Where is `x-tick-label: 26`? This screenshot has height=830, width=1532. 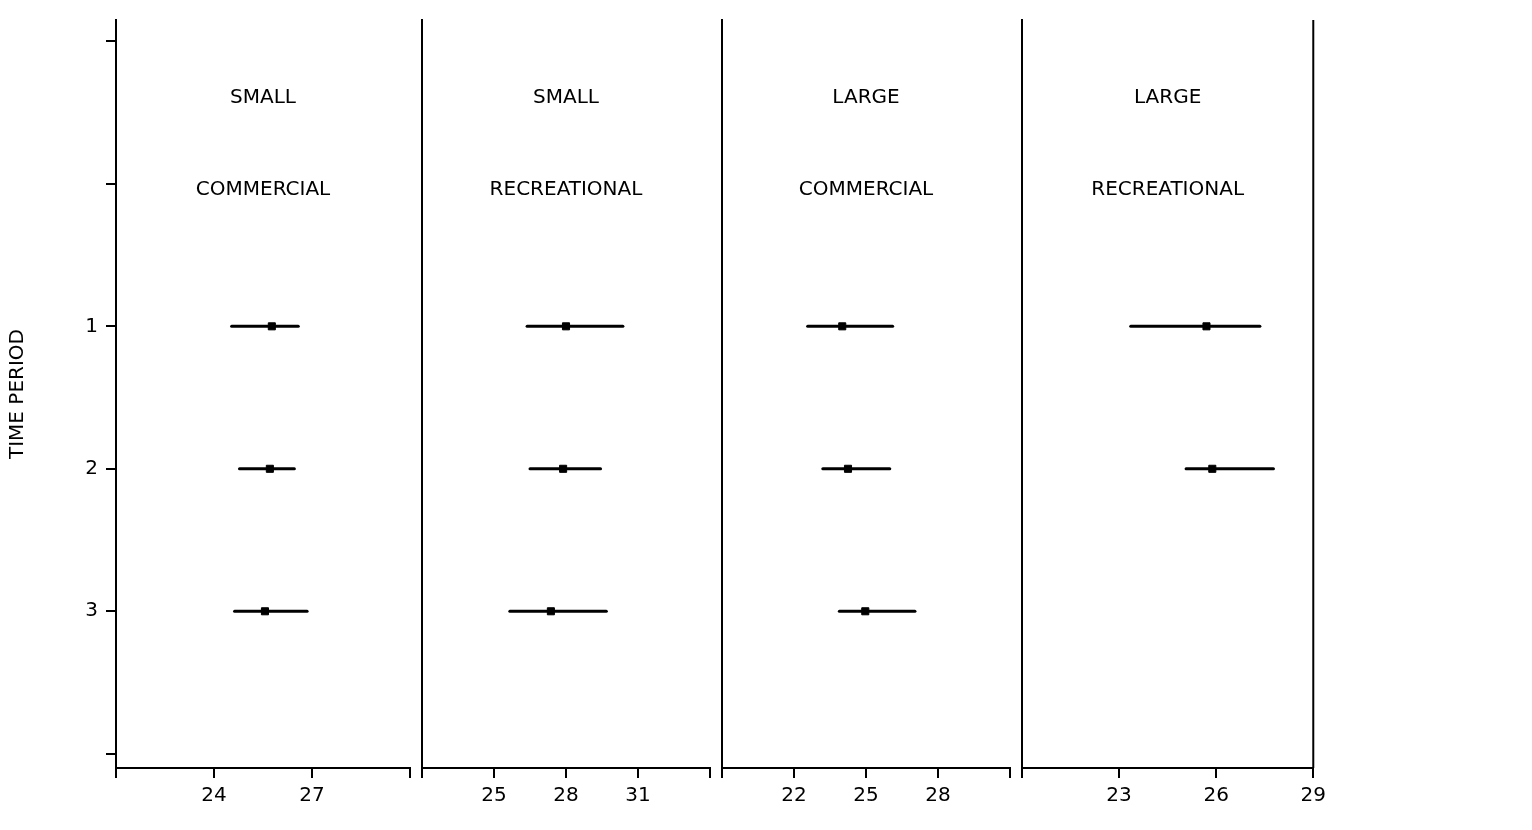 x-tick-label: 26 is located at coordinates (1216, 794).